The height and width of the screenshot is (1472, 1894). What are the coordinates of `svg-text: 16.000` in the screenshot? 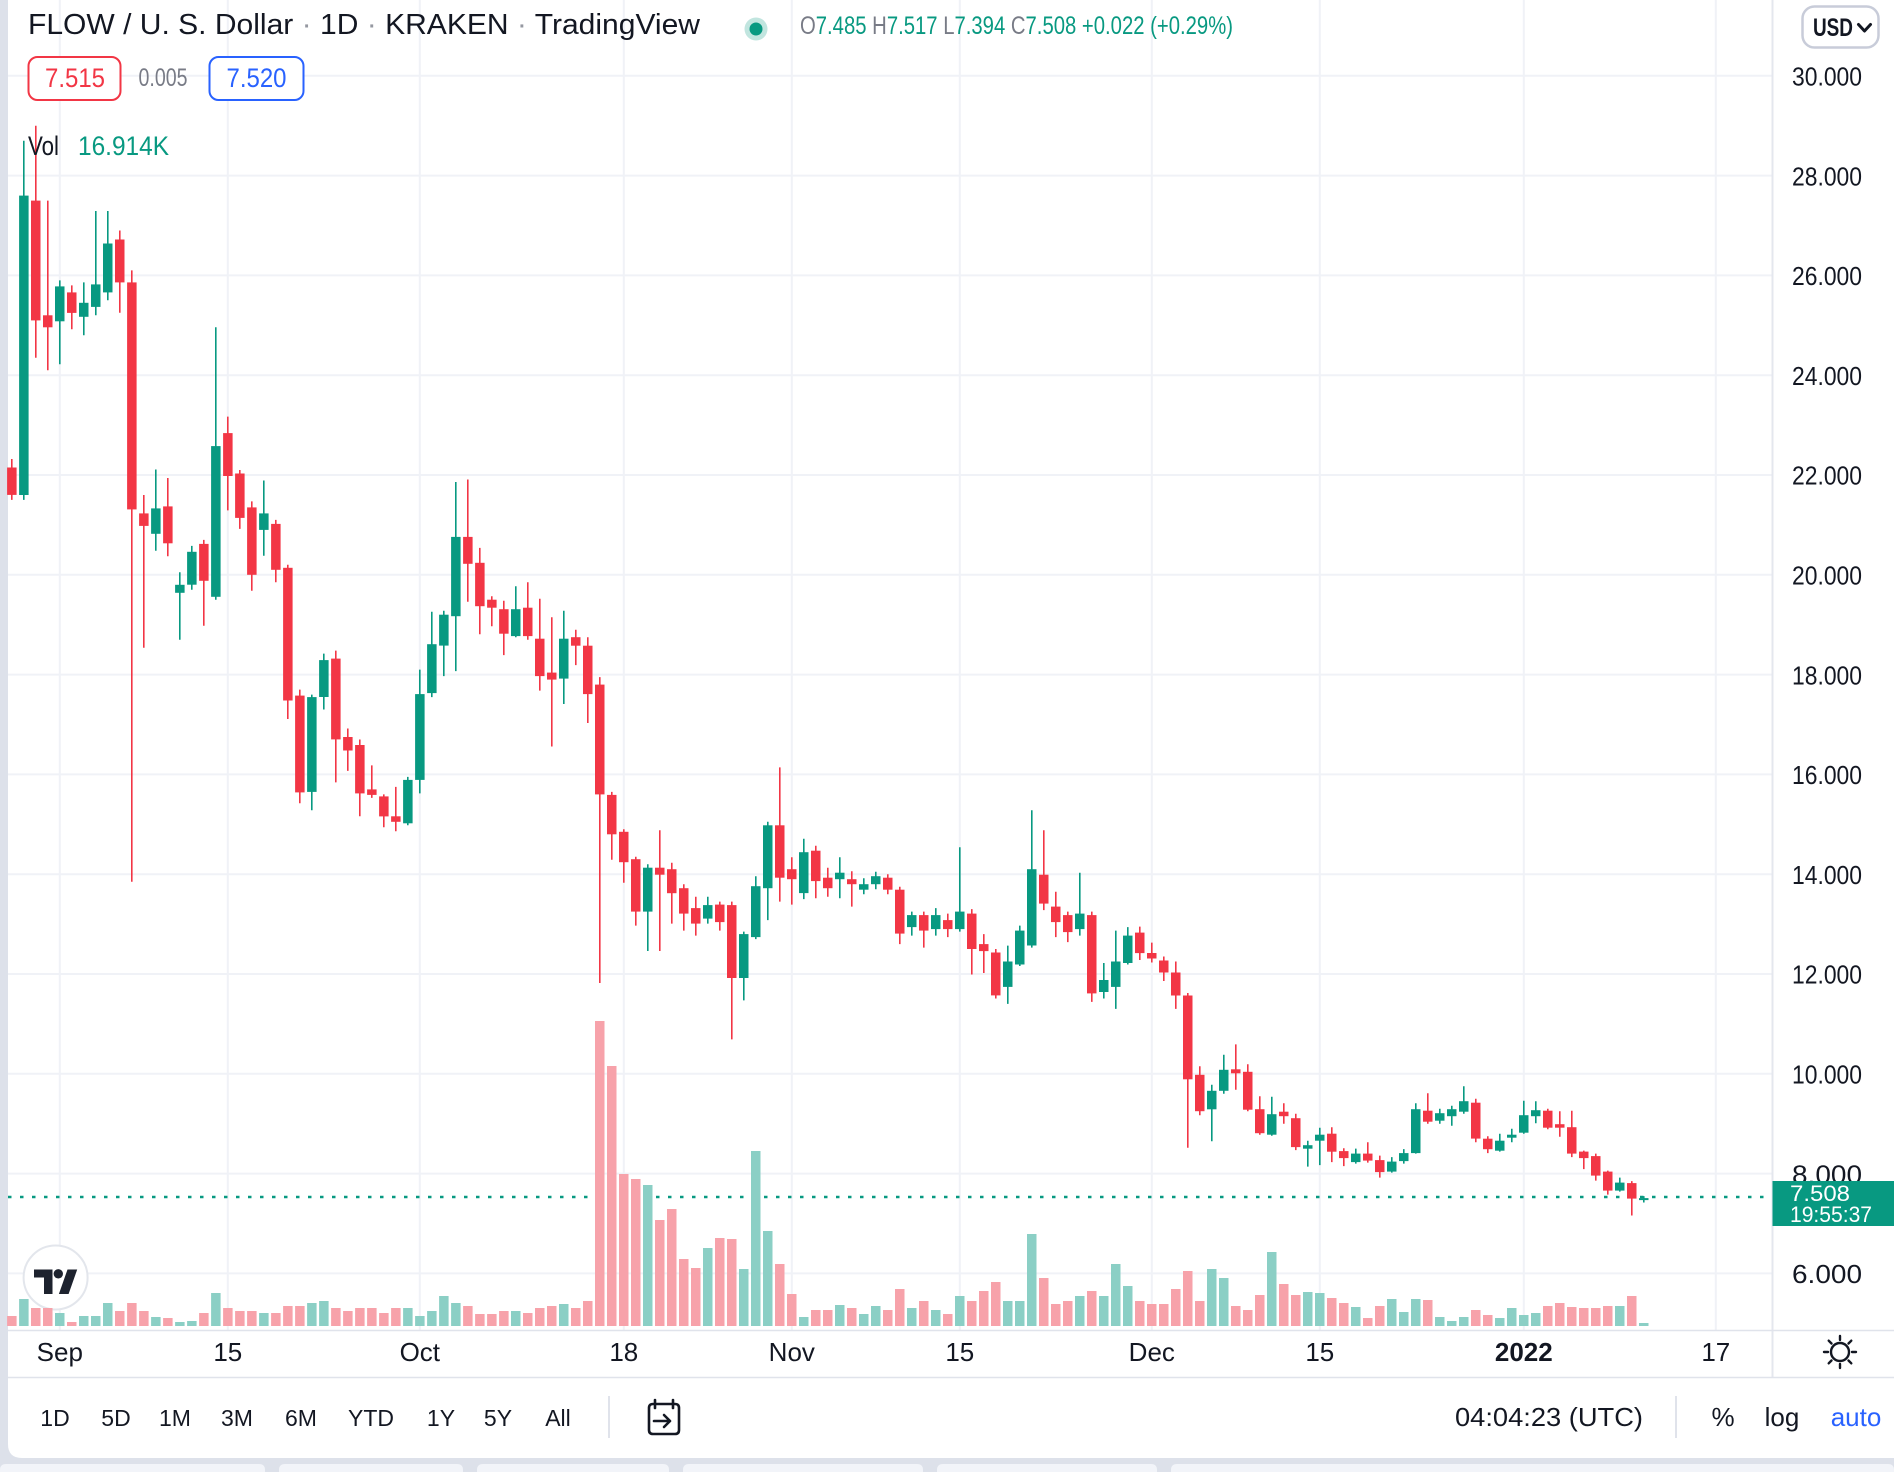 It's located at (1827, 776).